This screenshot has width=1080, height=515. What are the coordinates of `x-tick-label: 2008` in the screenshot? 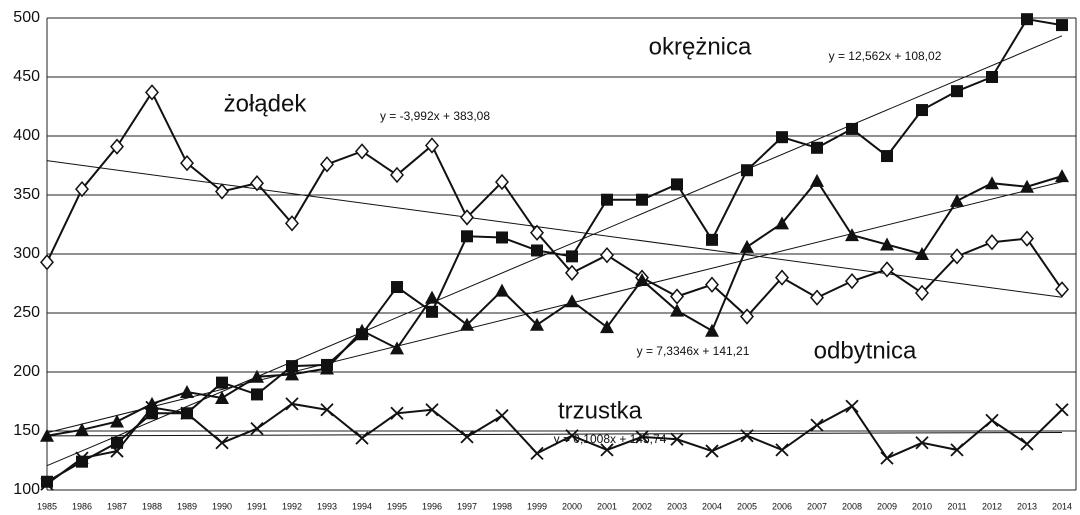 It's located at (852, 506).